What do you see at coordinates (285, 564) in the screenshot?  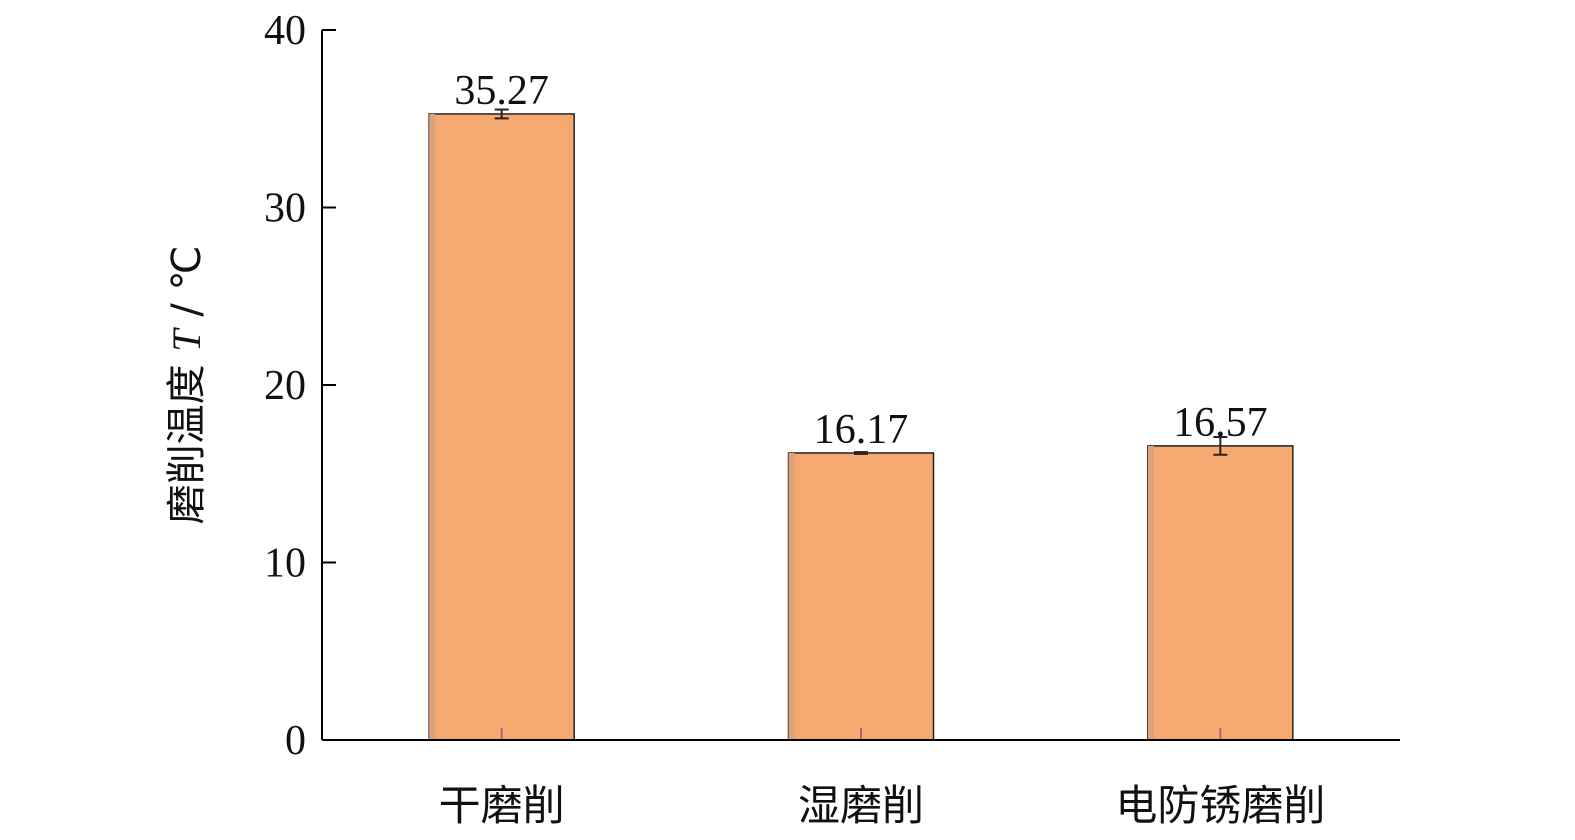 I see `y-tick-label: 10` at bounding box center [285, 564].